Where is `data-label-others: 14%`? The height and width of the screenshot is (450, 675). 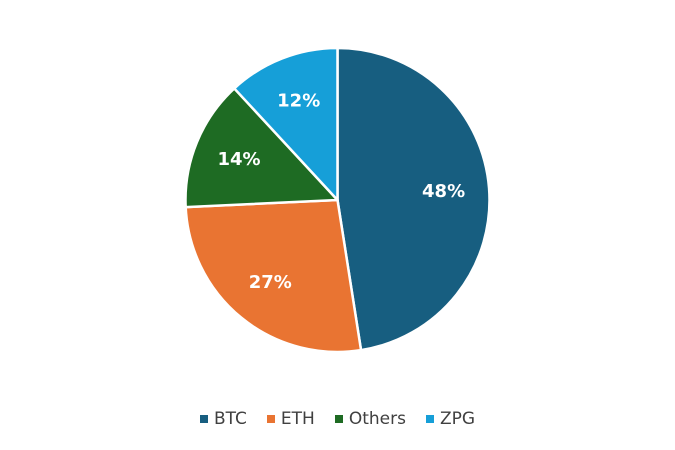
data-label-others: 14% is located at coordinates (238, 159).